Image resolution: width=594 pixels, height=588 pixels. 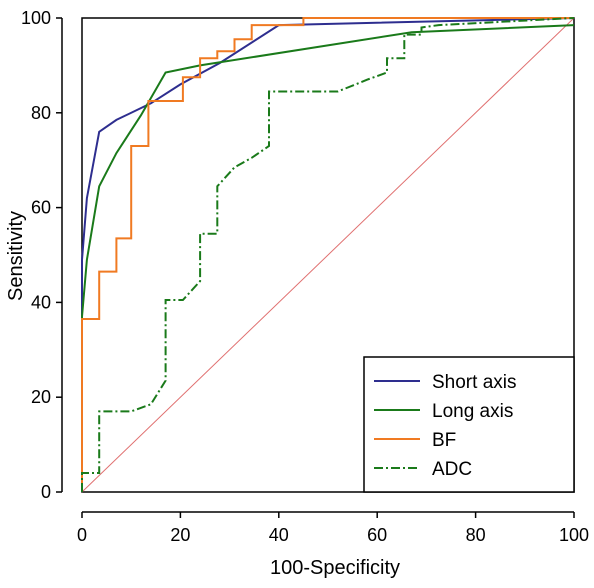 I want to click on y-tick-label: 40, so click(x=41, y=302).